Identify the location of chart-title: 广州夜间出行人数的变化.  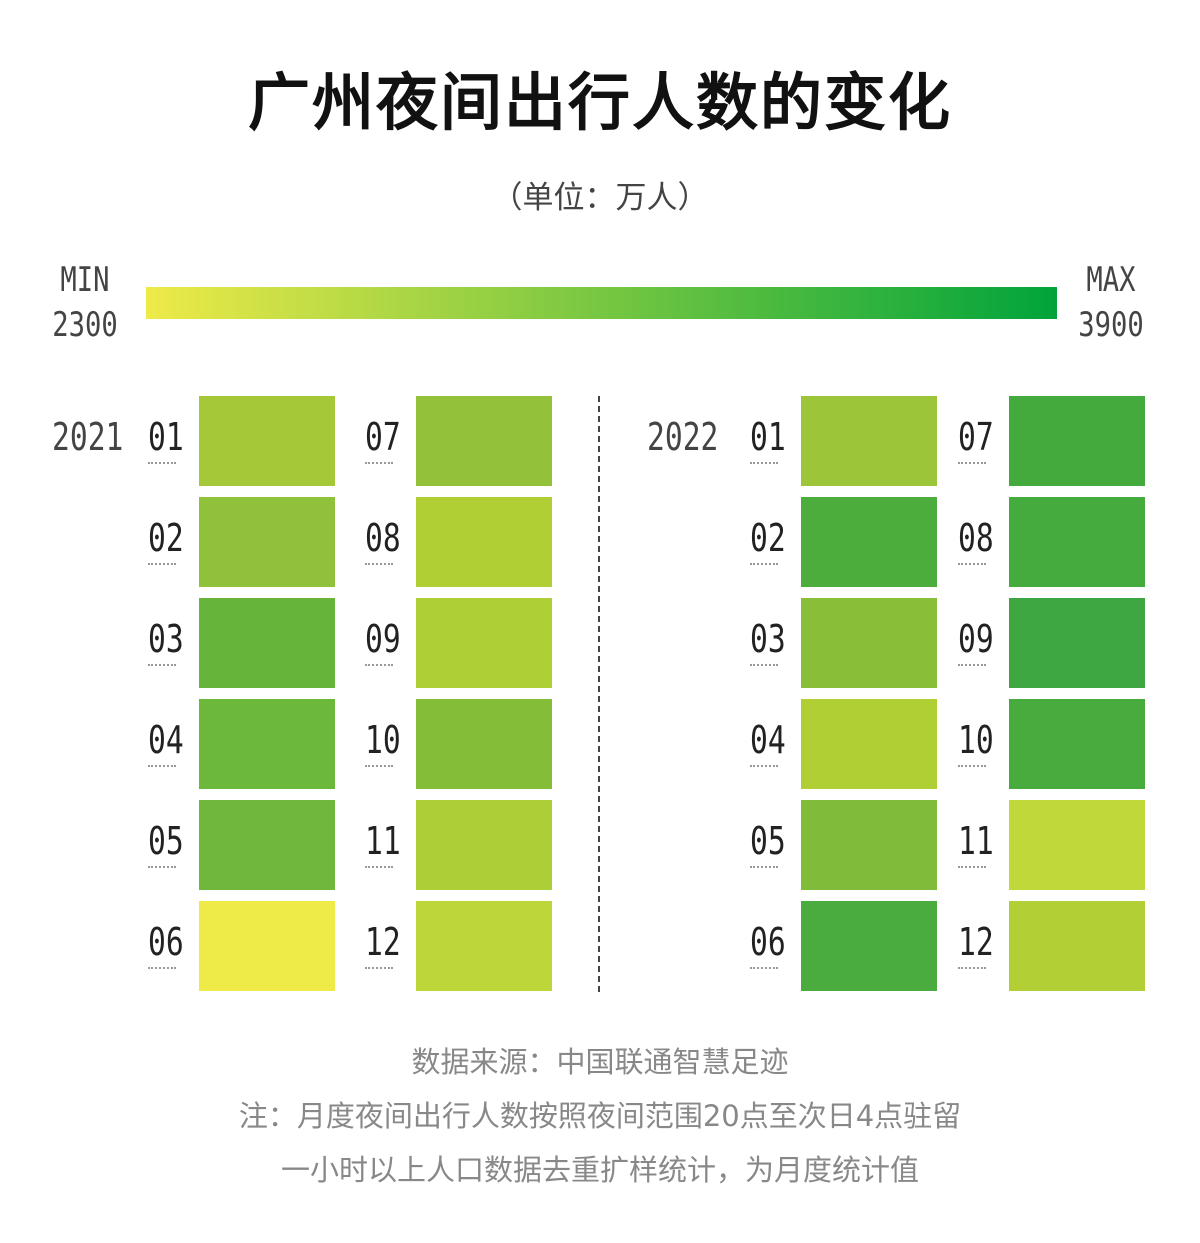
(599, 102).